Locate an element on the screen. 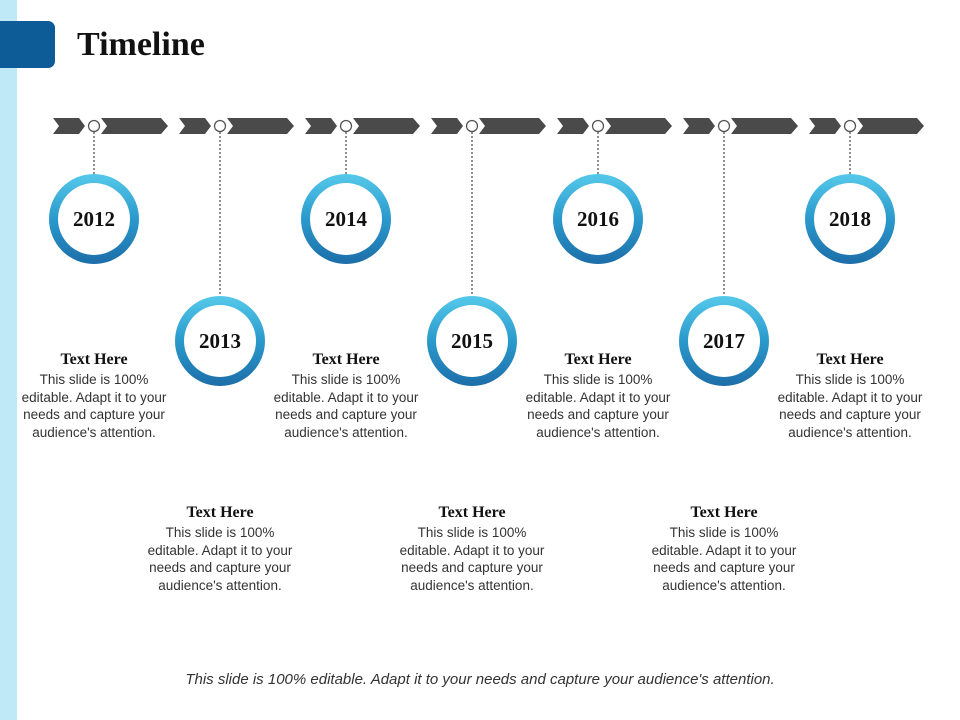  year-circle: 2018 is located at coordinates (850, 219).